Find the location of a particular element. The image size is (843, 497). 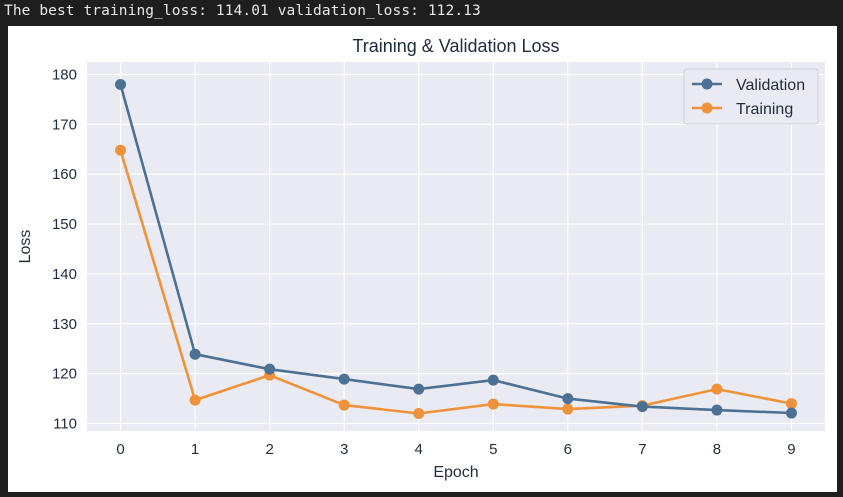

legend-item-validation: Validation is located at coordinates (748, 85).